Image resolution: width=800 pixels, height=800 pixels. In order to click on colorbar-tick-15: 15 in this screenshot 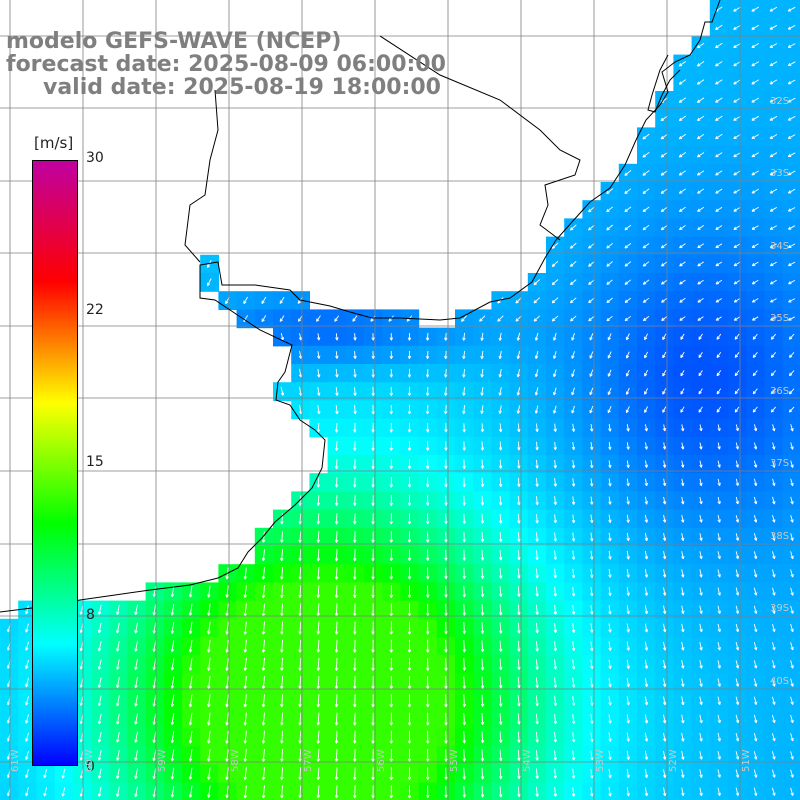, I will do `click(95, 462)`.